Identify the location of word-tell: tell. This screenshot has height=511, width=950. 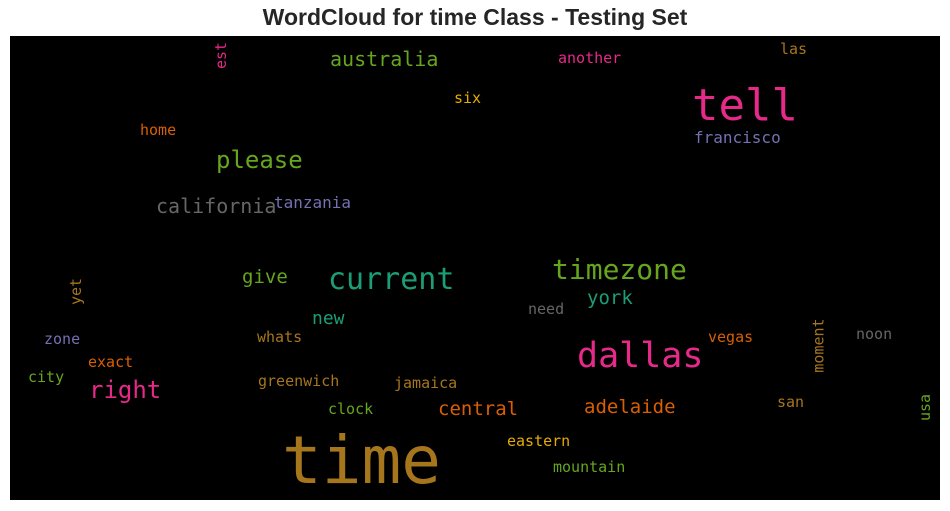
(745, 105).